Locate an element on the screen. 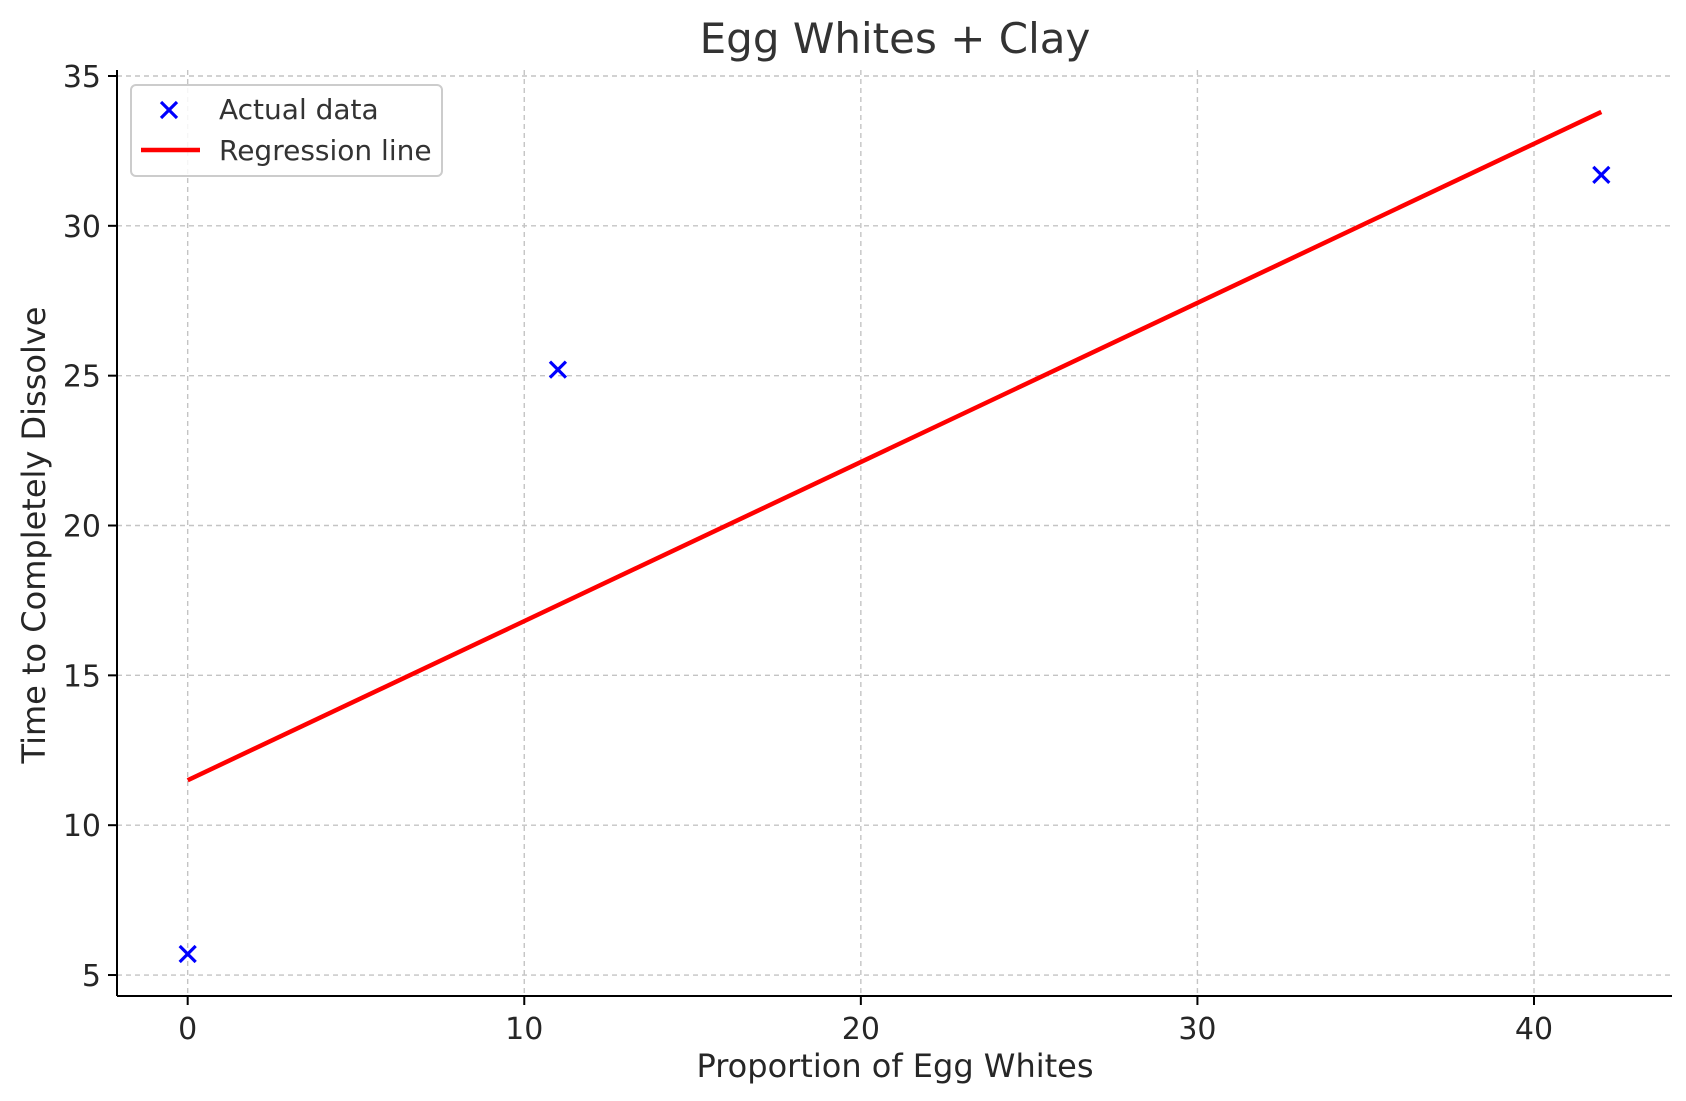  y-tick-label: 20 is located at coordinates (82, 527).